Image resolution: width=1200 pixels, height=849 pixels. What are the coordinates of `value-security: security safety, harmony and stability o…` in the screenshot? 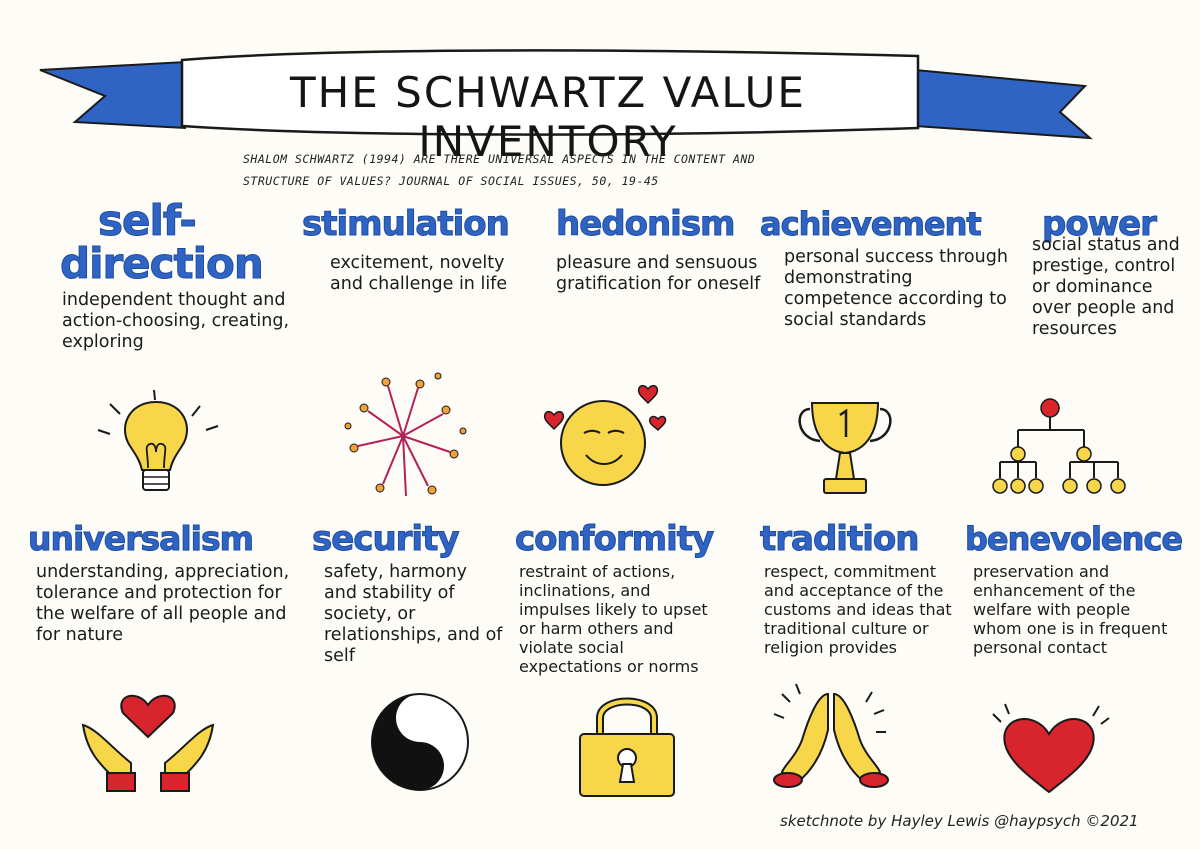 It's located at (412, 593).